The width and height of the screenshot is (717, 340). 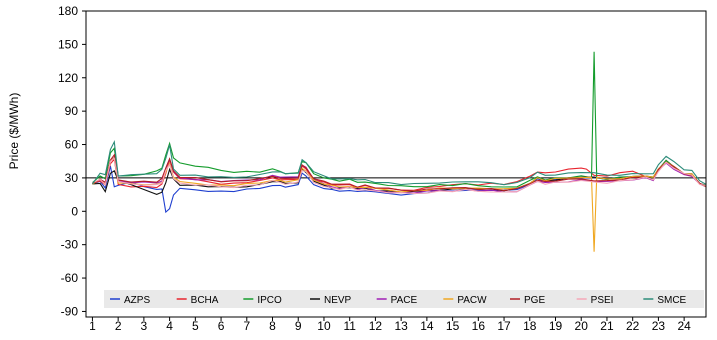 I want to click on x-tick-label: 4, so click(x=169, y=326).